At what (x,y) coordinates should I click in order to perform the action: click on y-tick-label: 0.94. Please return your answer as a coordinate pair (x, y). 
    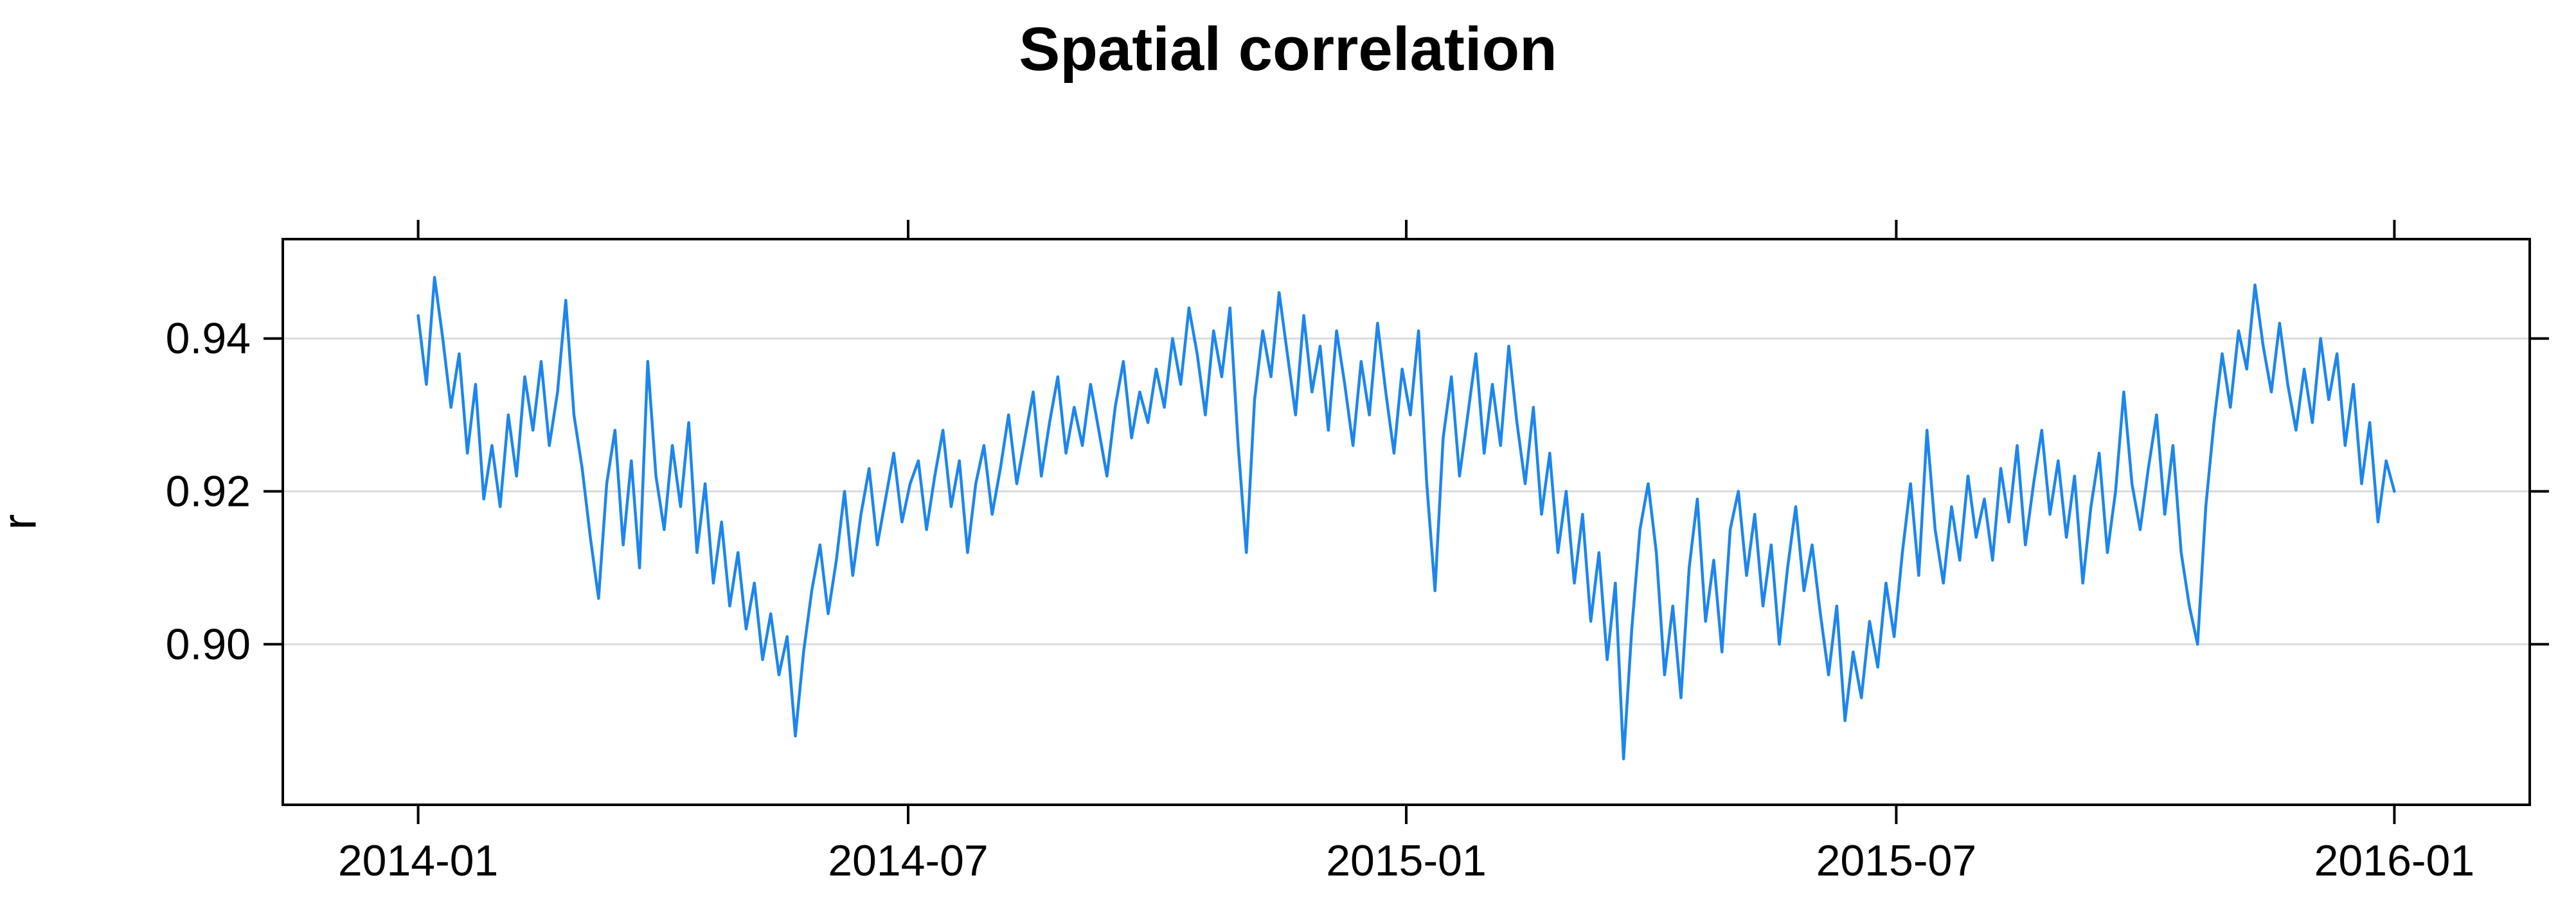
    Looking at the image, I should click on (208, 338).